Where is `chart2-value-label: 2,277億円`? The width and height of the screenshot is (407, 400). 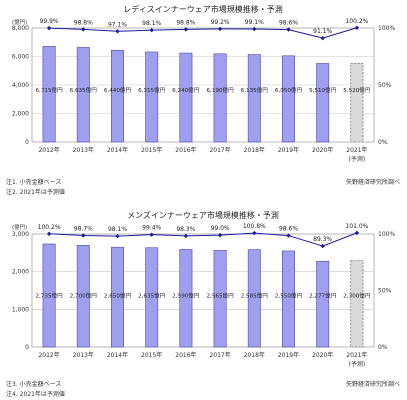
chart2-value-label: 2,277億円 is located at coordinates (323, 295).